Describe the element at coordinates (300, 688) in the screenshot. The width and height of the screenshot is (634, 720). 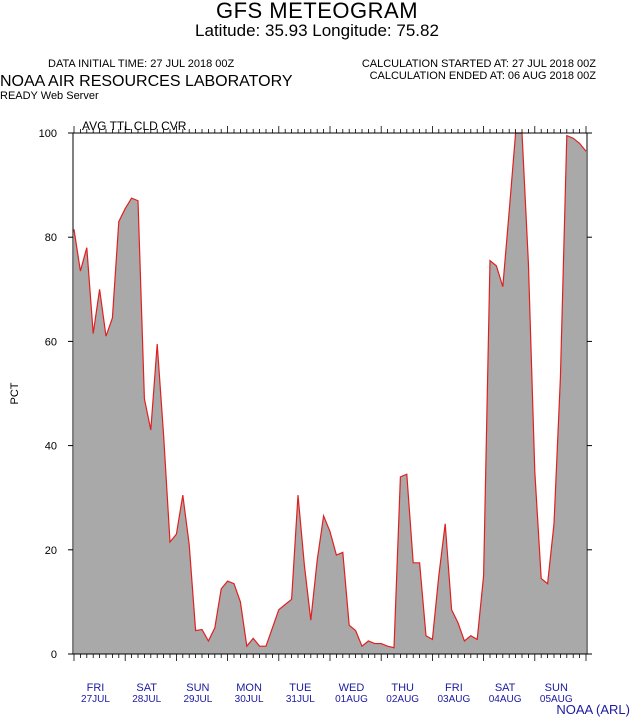
I see `x-day-label: TUE` at that location.